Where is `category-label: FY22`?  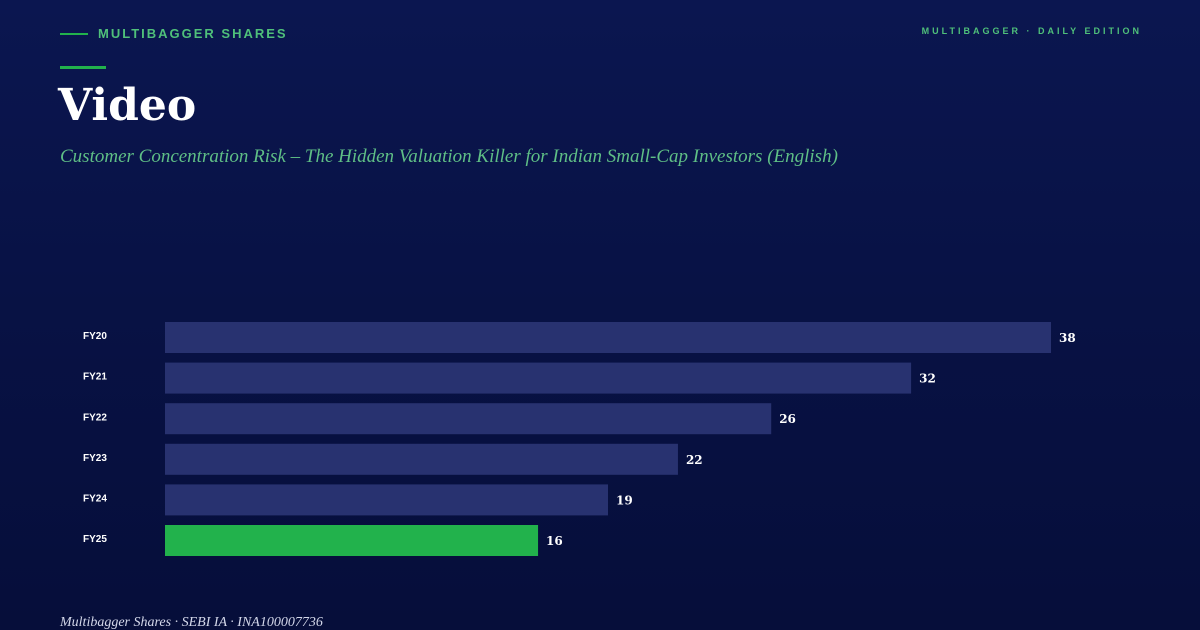
category-label: FY22 is located at coordinates (95, 417).